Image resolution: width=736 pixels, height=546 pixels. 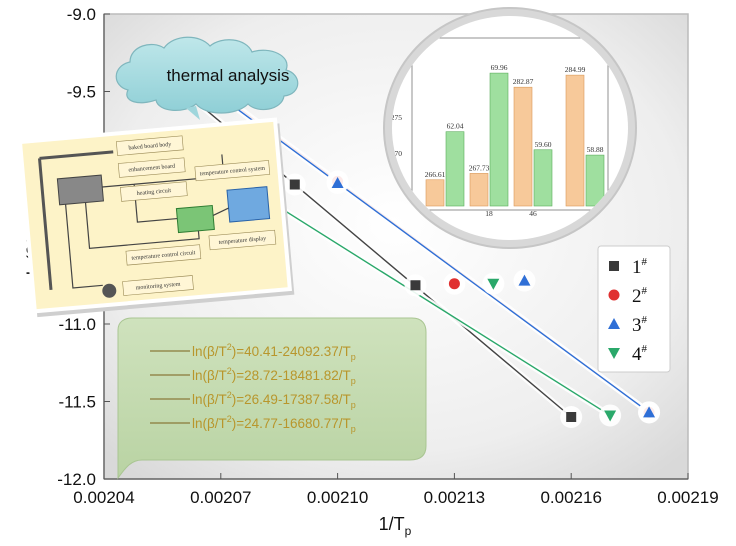 What do you see at coordinates (435, 174) in the screenshot?
I see `inset-bar-value: 266.61` at bounding box center [435, 174].